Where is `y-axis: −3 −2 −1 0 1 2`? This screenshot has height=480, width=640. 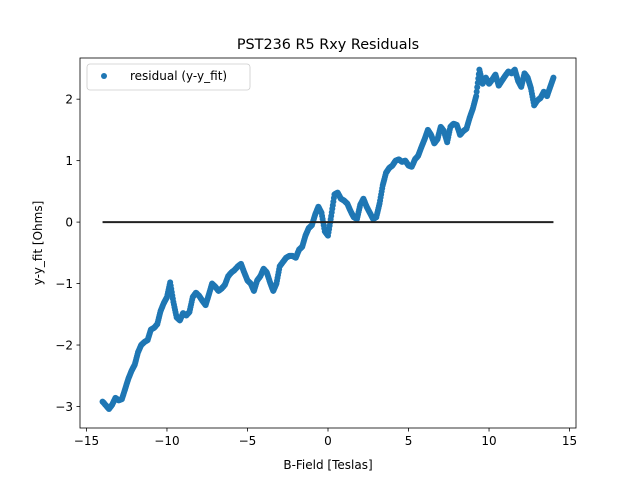 y-axis: −3 −2 −1 0 1 2 is located at coordinates (67, 253).